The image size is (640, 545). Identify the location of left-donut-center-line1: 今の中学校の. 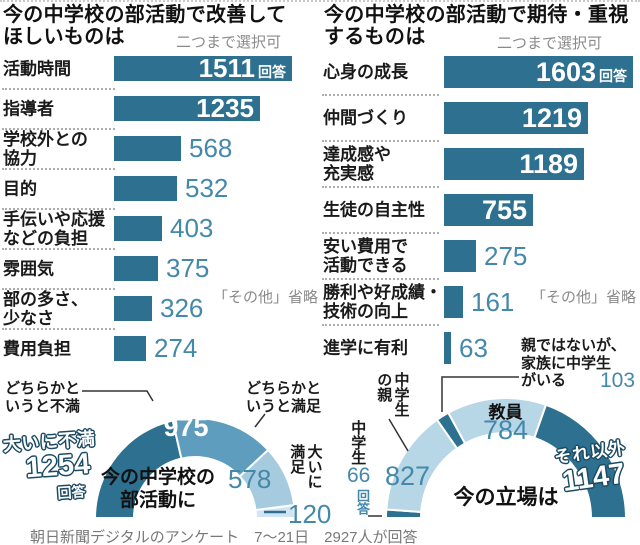
(157, 477).